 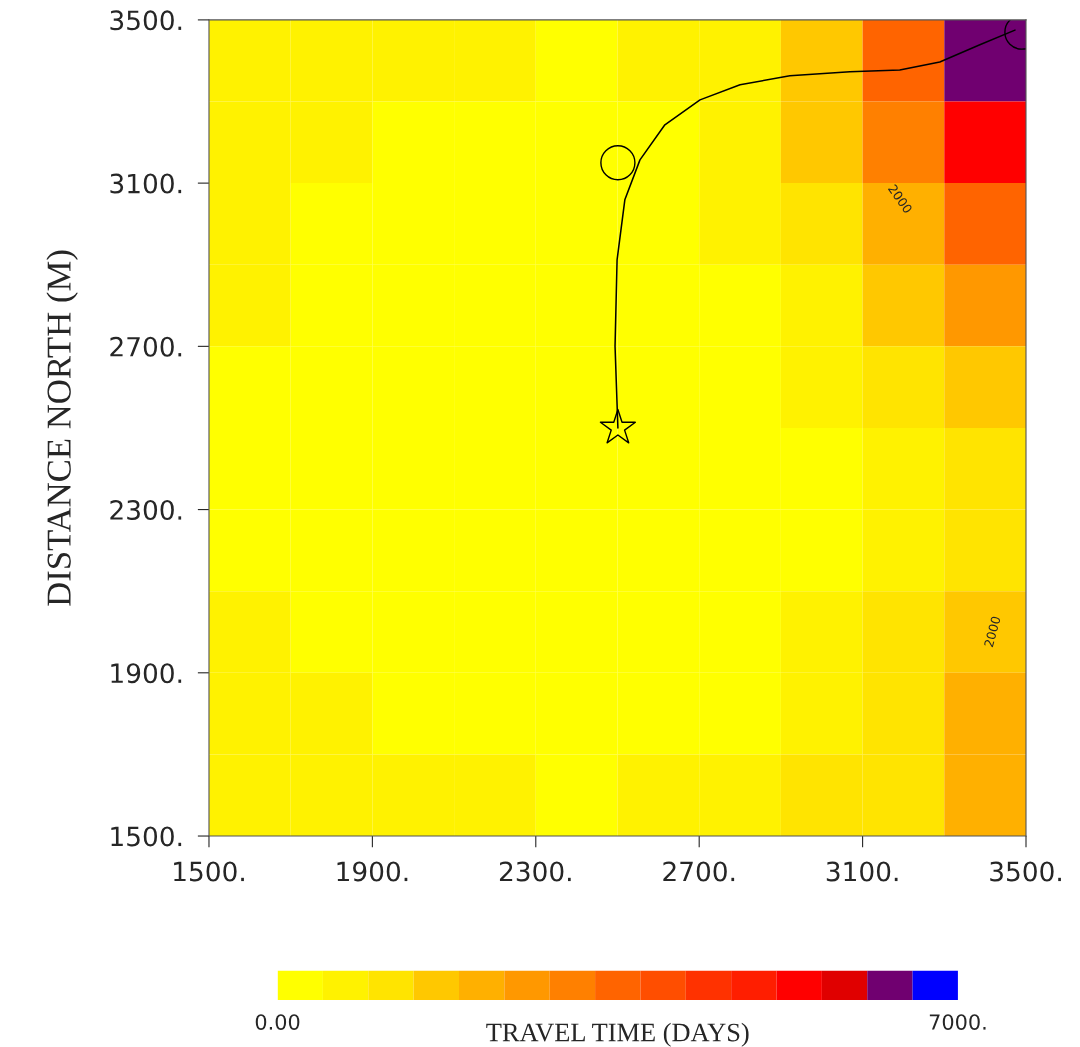 I want to click on x-tick-label: 3100., so click(x=862, y=871).